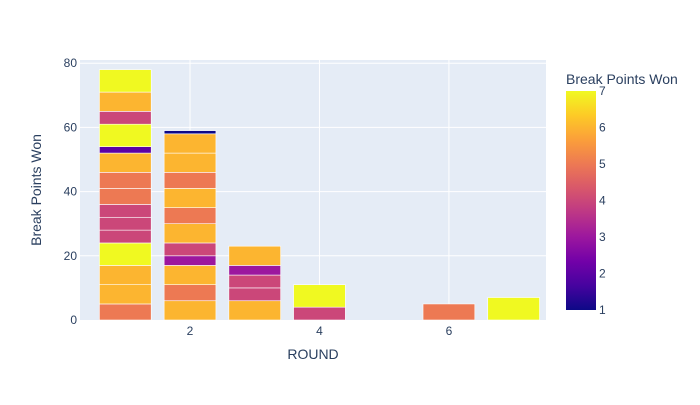 Image resolution: width=700 pixels, height=405 pixels. I want to click on colorbar, so click(581, 200).